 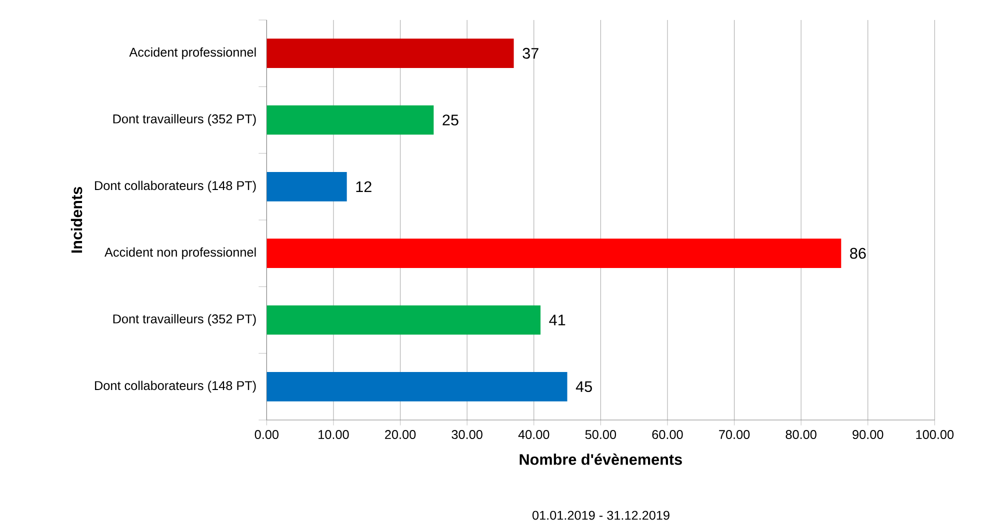 What do you see at coordinates (333, 435) in the screenshot?
I see `x-tick-label: 10.00` at bounding box center [333, 435].